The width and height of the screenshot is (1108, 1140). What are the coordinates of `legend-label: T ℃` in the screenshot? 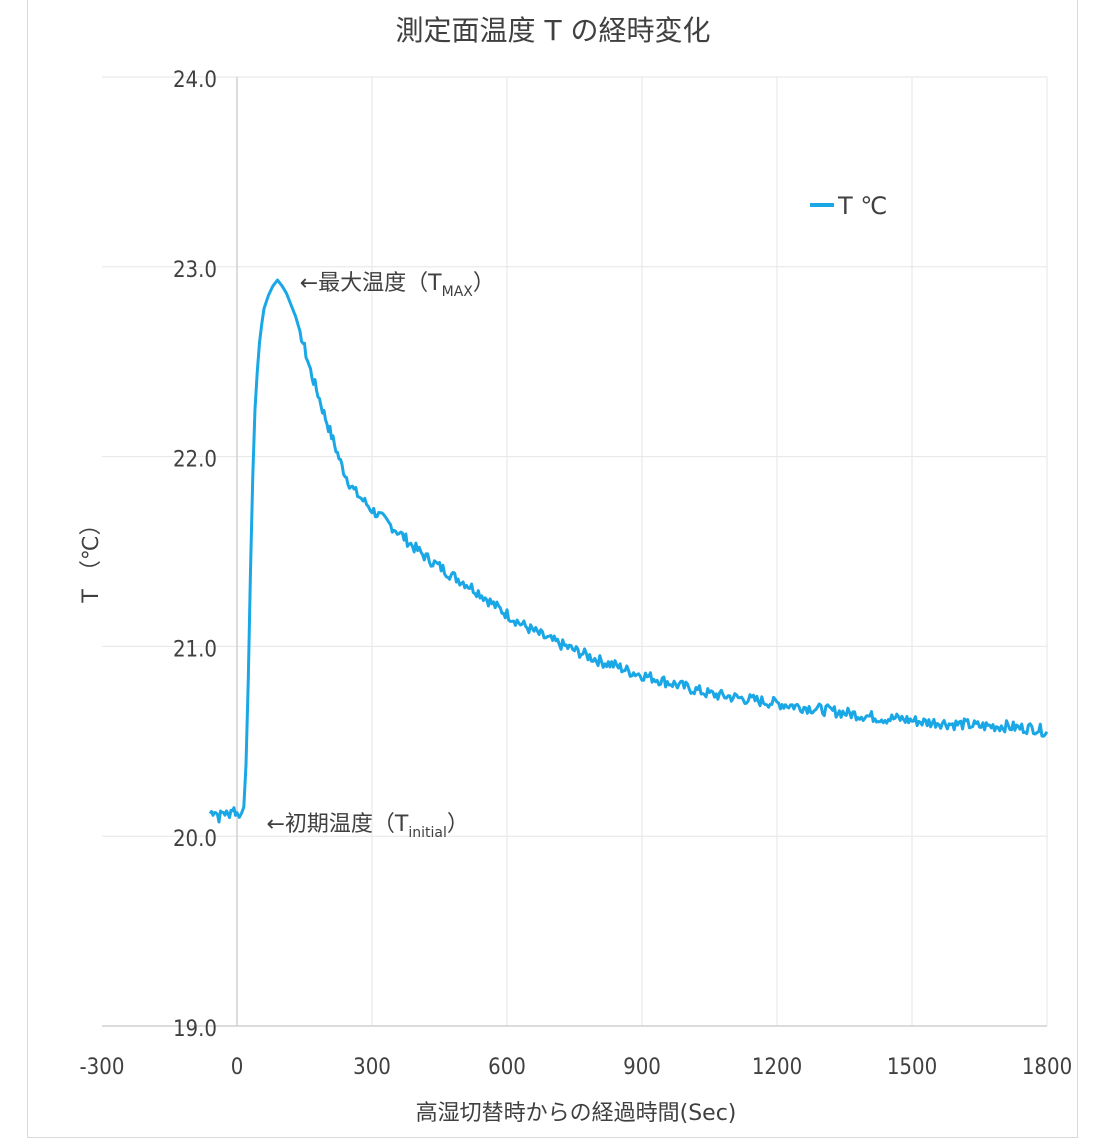 It's located at (862, 206).